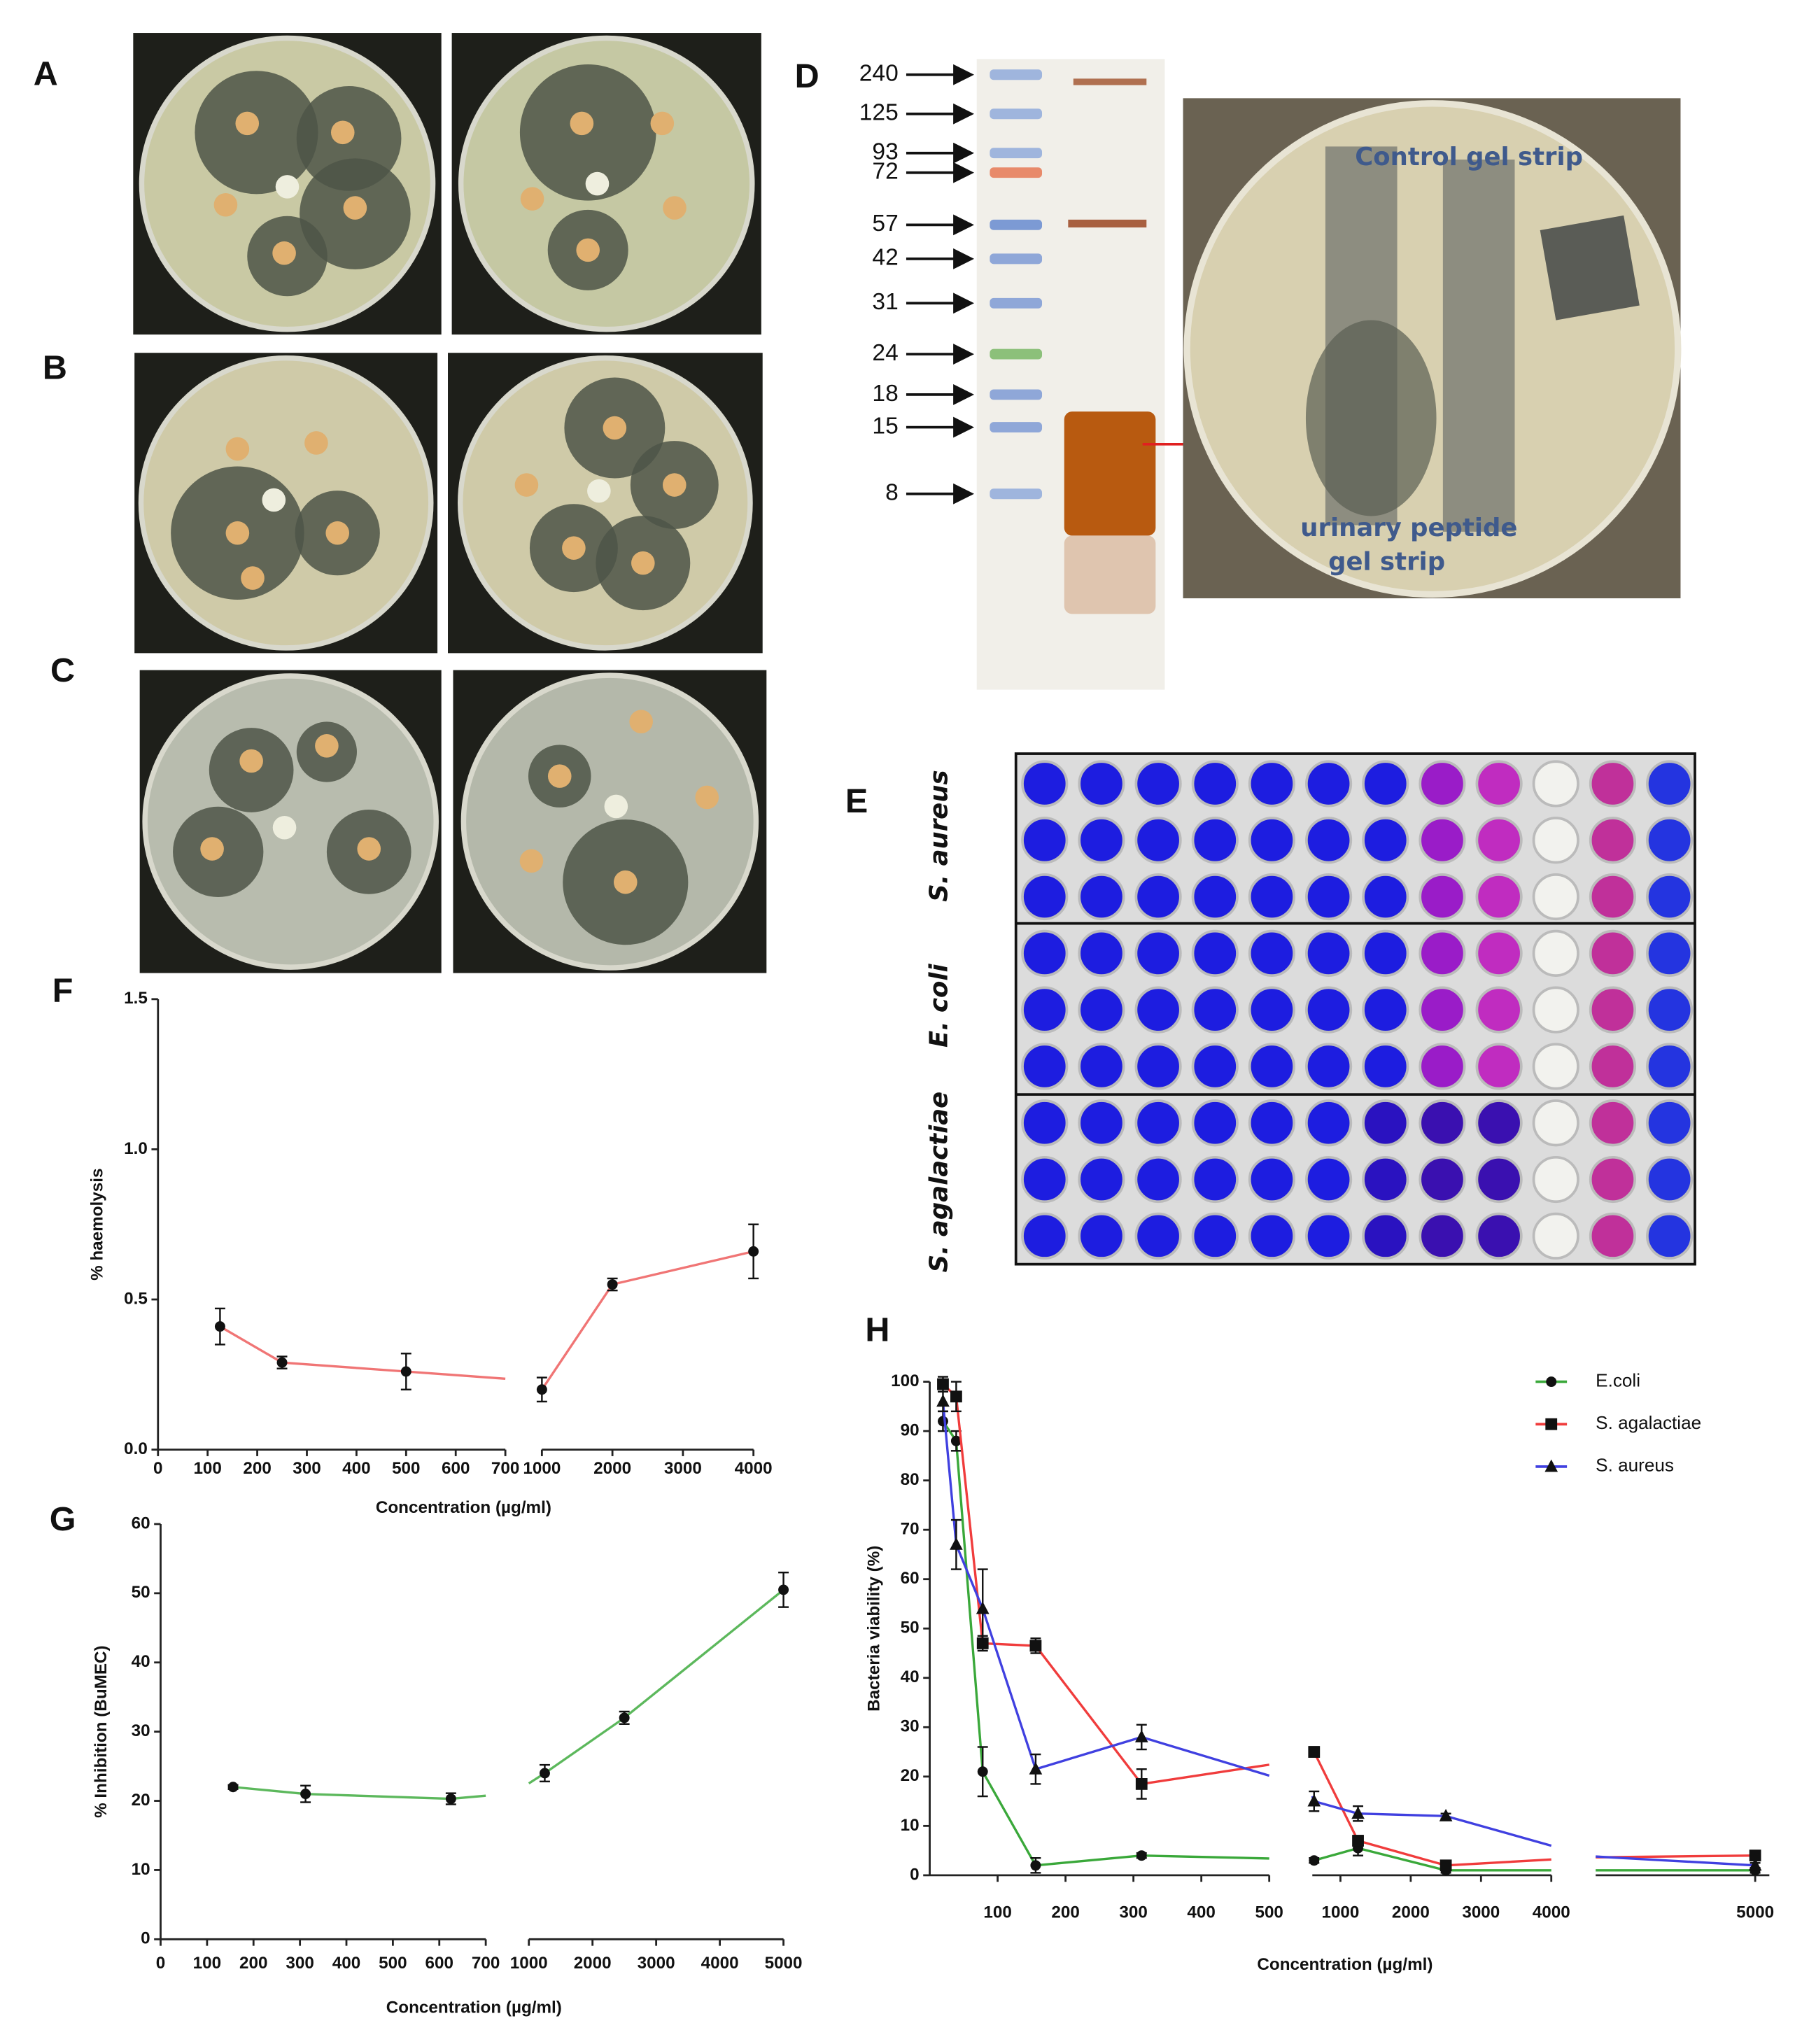 The image size is (1802, 2044). Describe the element at coordinates (96, 1225) in the screenshot. I see `y-axis-label: % haemolysis` at that location.